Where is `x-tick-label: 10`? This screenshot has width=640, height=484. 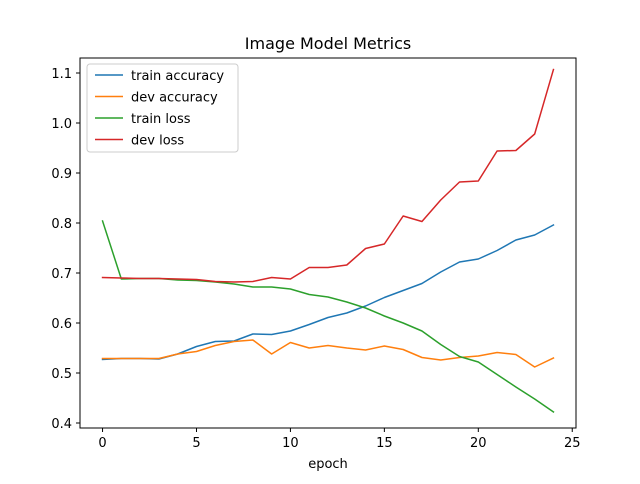
x-tick-label: 10 is located at coordinates (290, 443).